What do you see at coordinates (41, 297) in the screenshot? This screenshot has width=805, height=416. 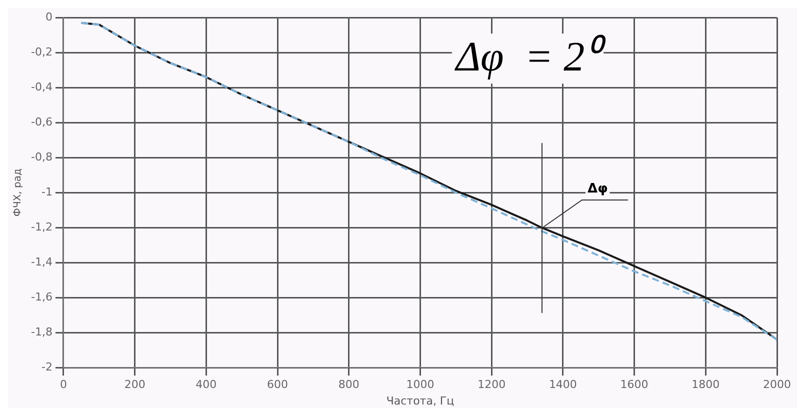 I see `y-tick-label: -1,6` at bounding box center [41, 297].